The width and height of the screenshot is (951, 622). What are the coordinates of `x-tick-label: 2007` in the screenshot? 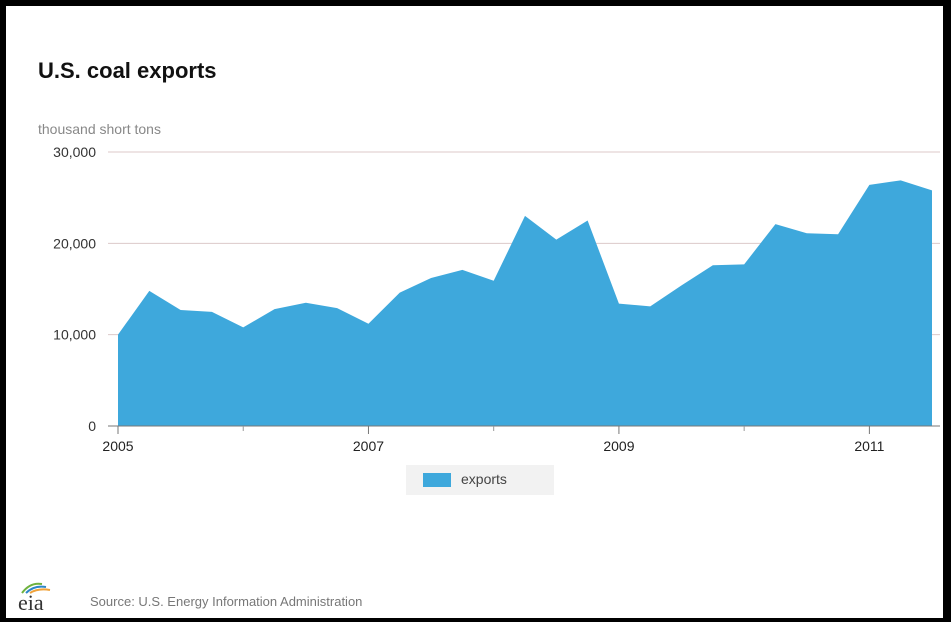 It's located at (368, 446).